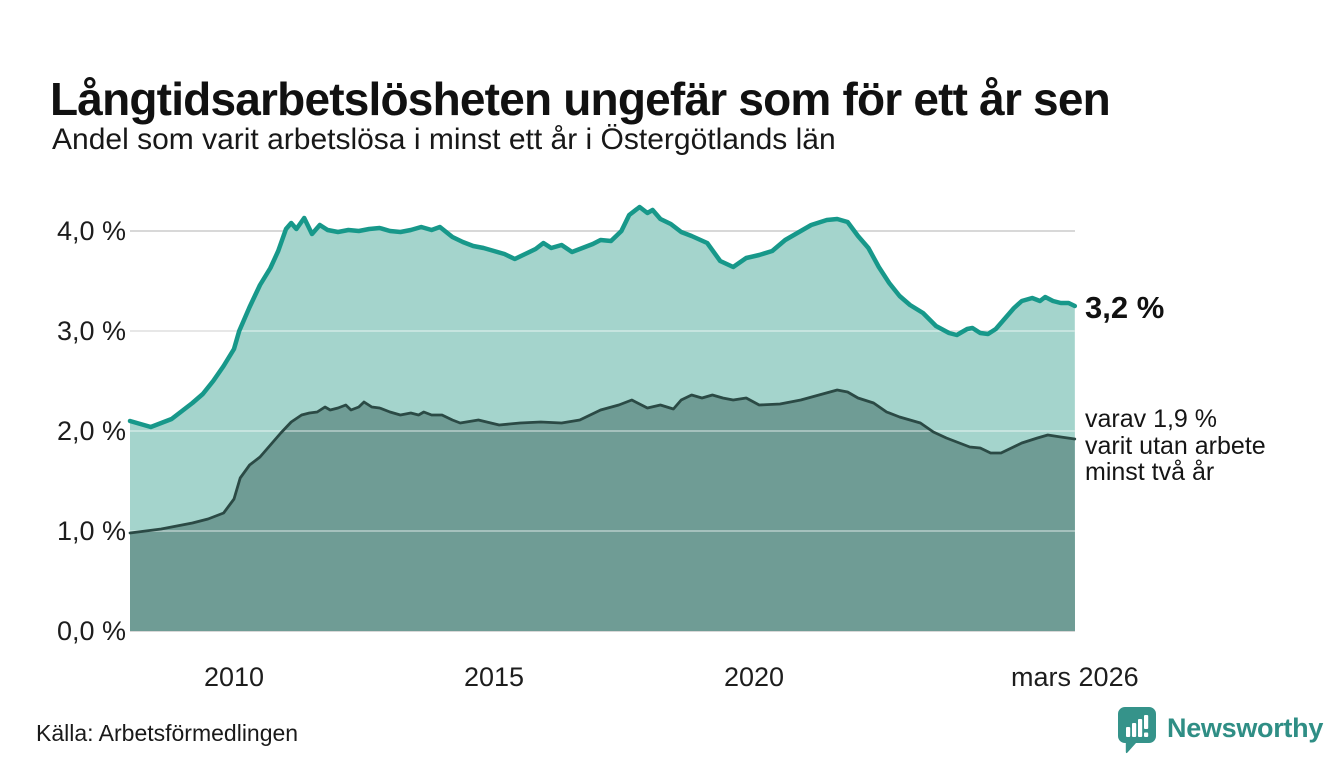 The image size is (1340, 780). What do you see at coordinates (1137, 730) in the screenshot?
I see `newsworthy-logo-icon` at bounding box center [1137, 730].